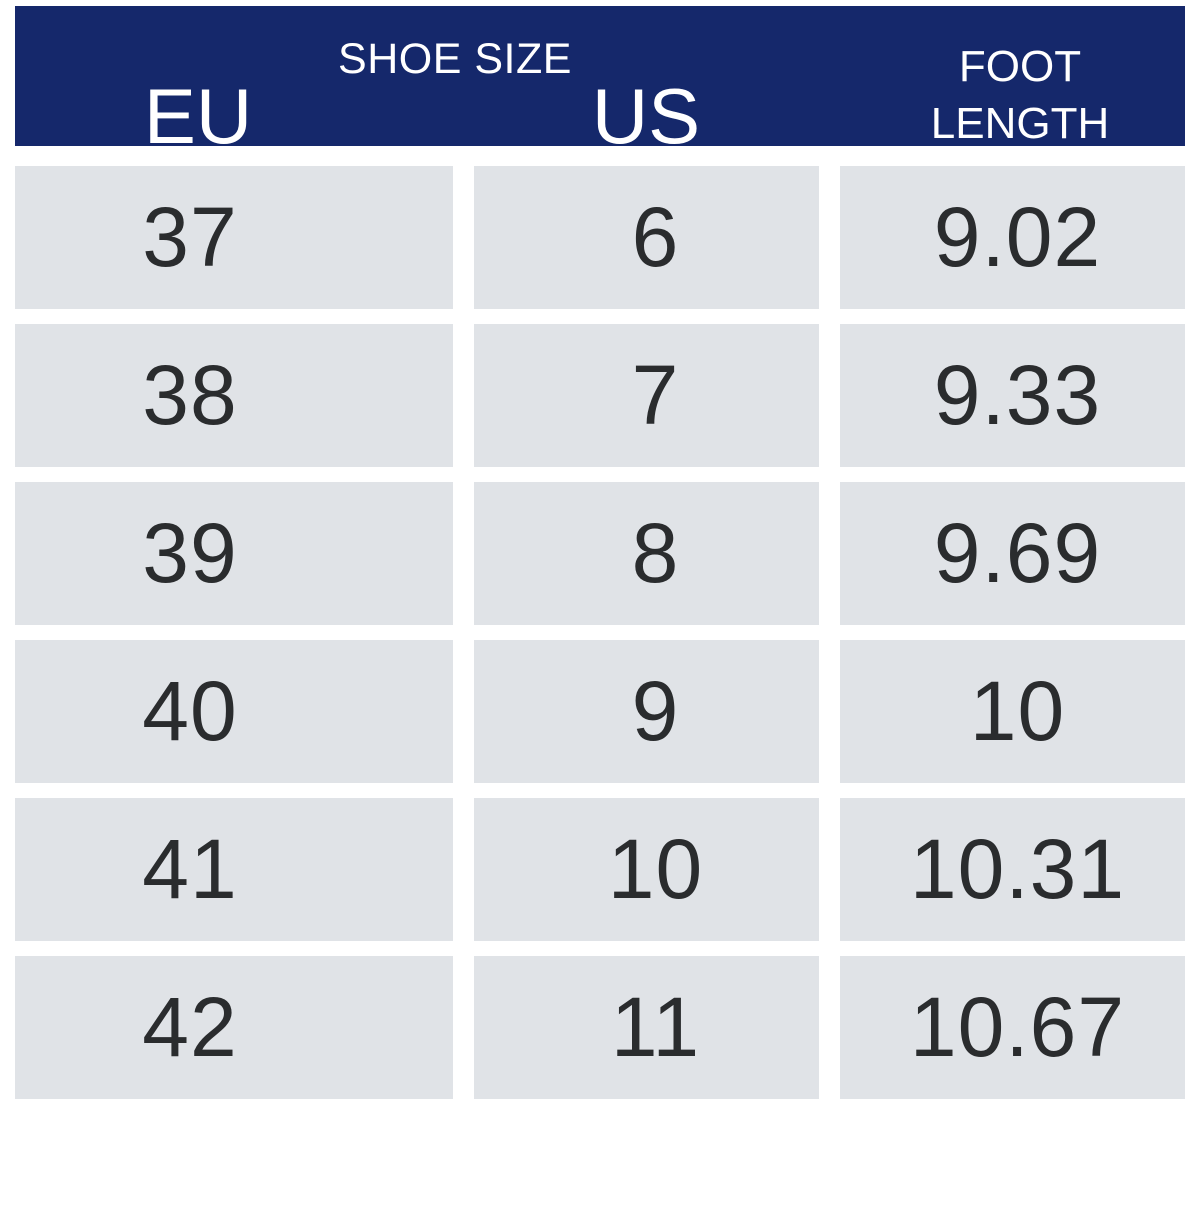 The height and width of the screenshot is (1206, 1200). Describe the element at coordinates (646, 711) in the screenshot. I see `cell-r4-us: 9` at that location.